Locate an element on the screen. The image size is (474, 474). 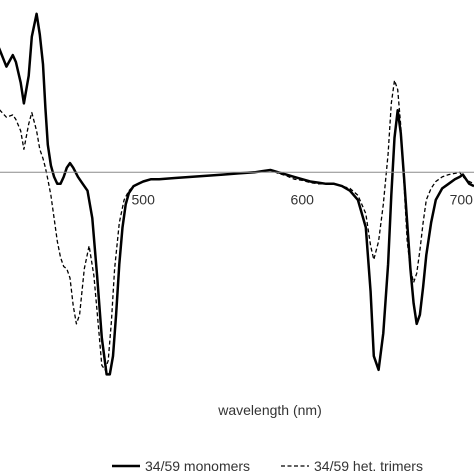
x-tick-labels: 400500600700 is located at coordinates (303, 199).